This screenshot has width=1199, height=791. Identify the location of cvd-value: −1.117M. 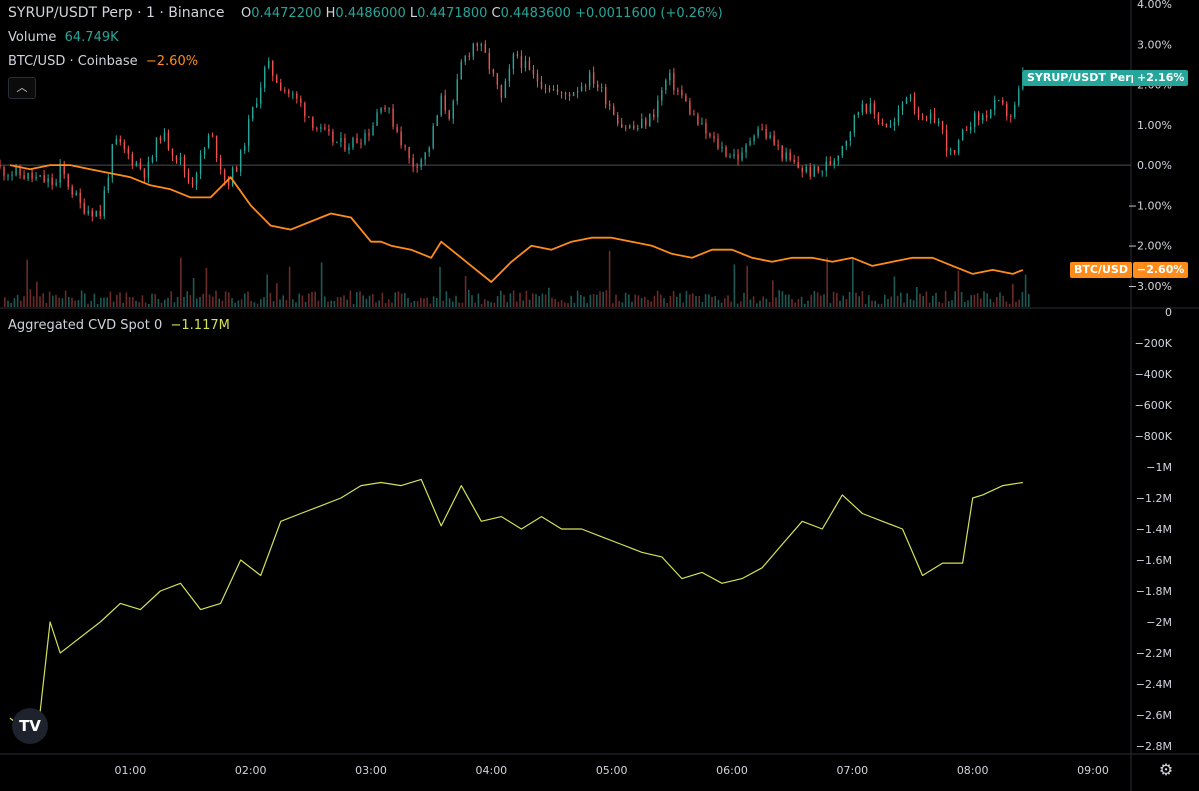
(200, 325).